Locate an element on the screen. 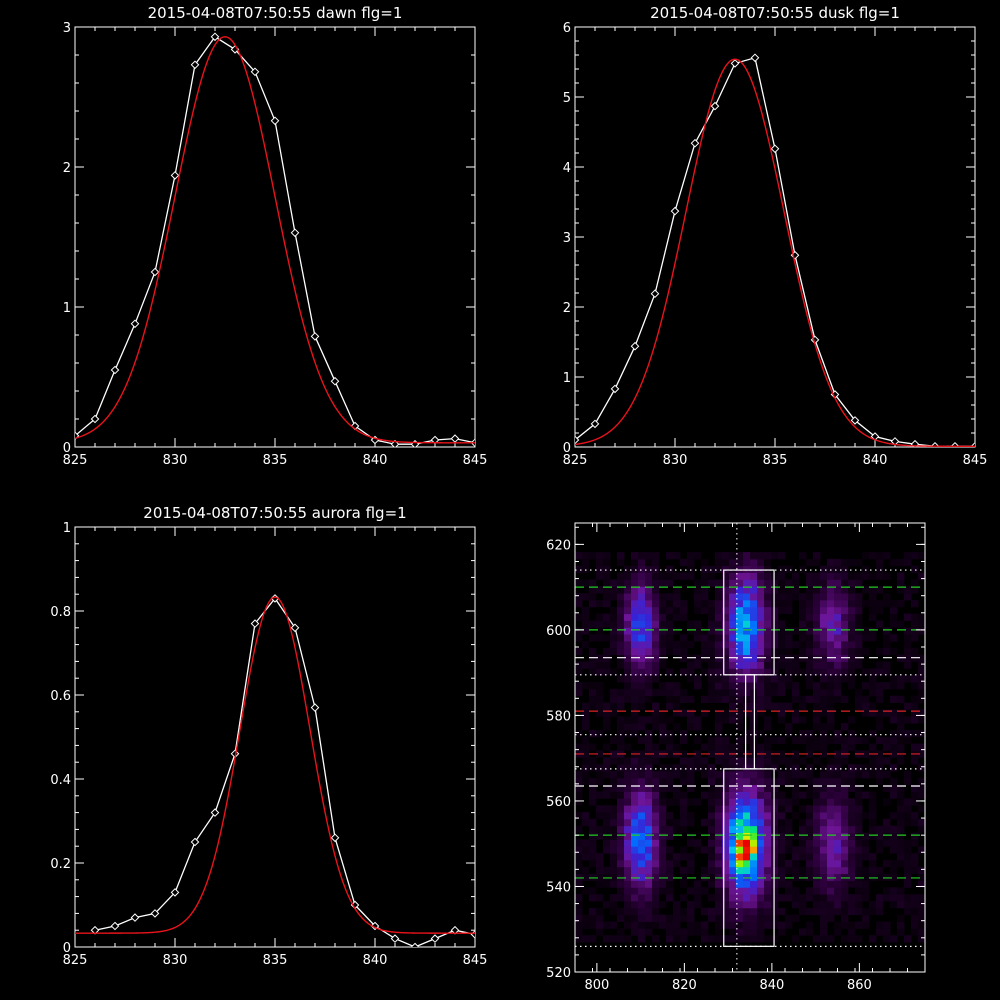 Image resolution: width=1000 pixels, height=1000 pixels. dawn-data-point is located at coordinates (175, 175).